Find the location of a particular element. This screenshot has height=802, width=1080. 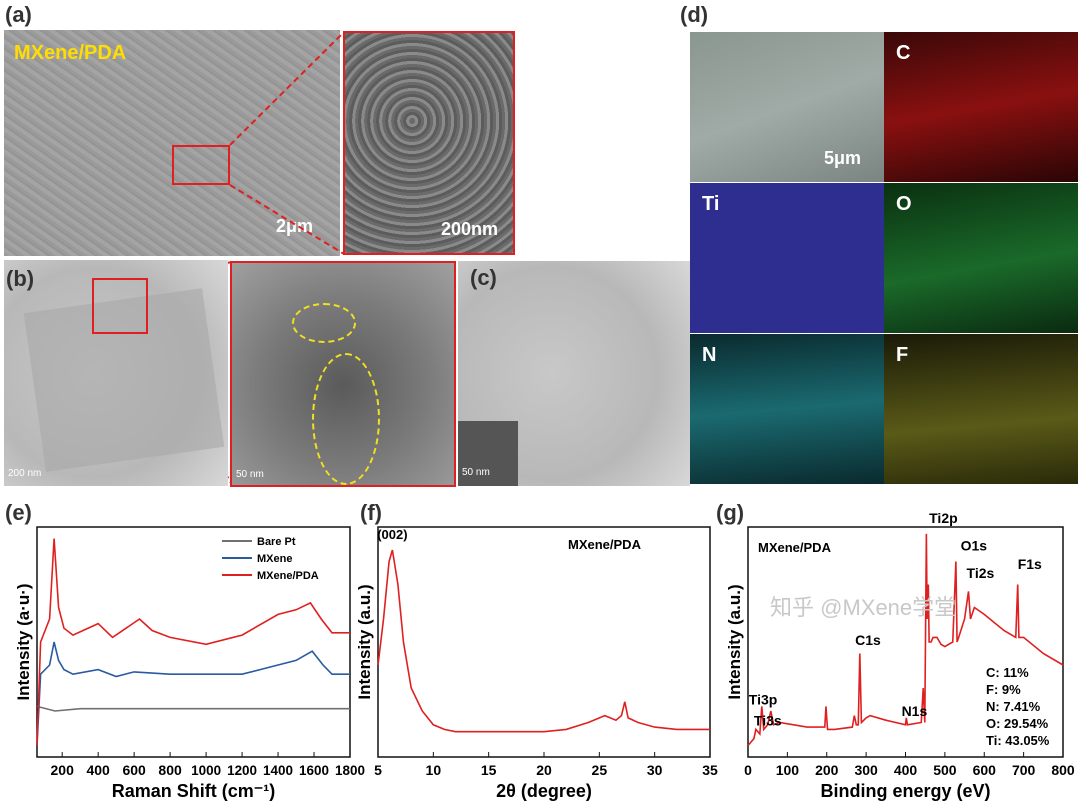

peak-label: Ti2p is located at coordinates (943, 518).